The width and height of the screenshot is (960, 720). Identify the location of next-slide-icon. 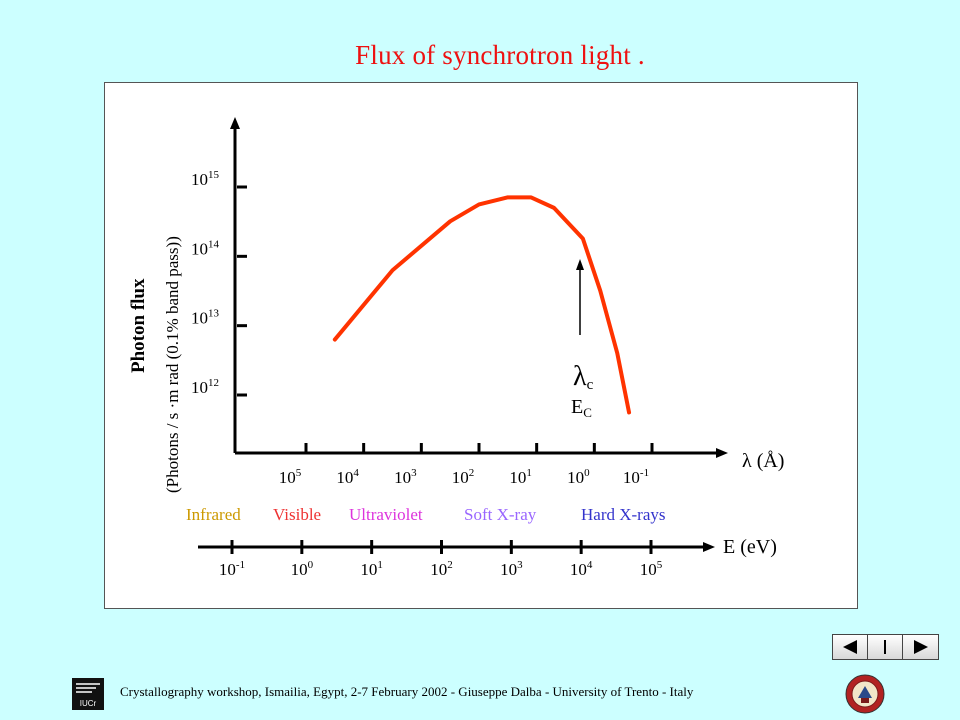
(920, 647).